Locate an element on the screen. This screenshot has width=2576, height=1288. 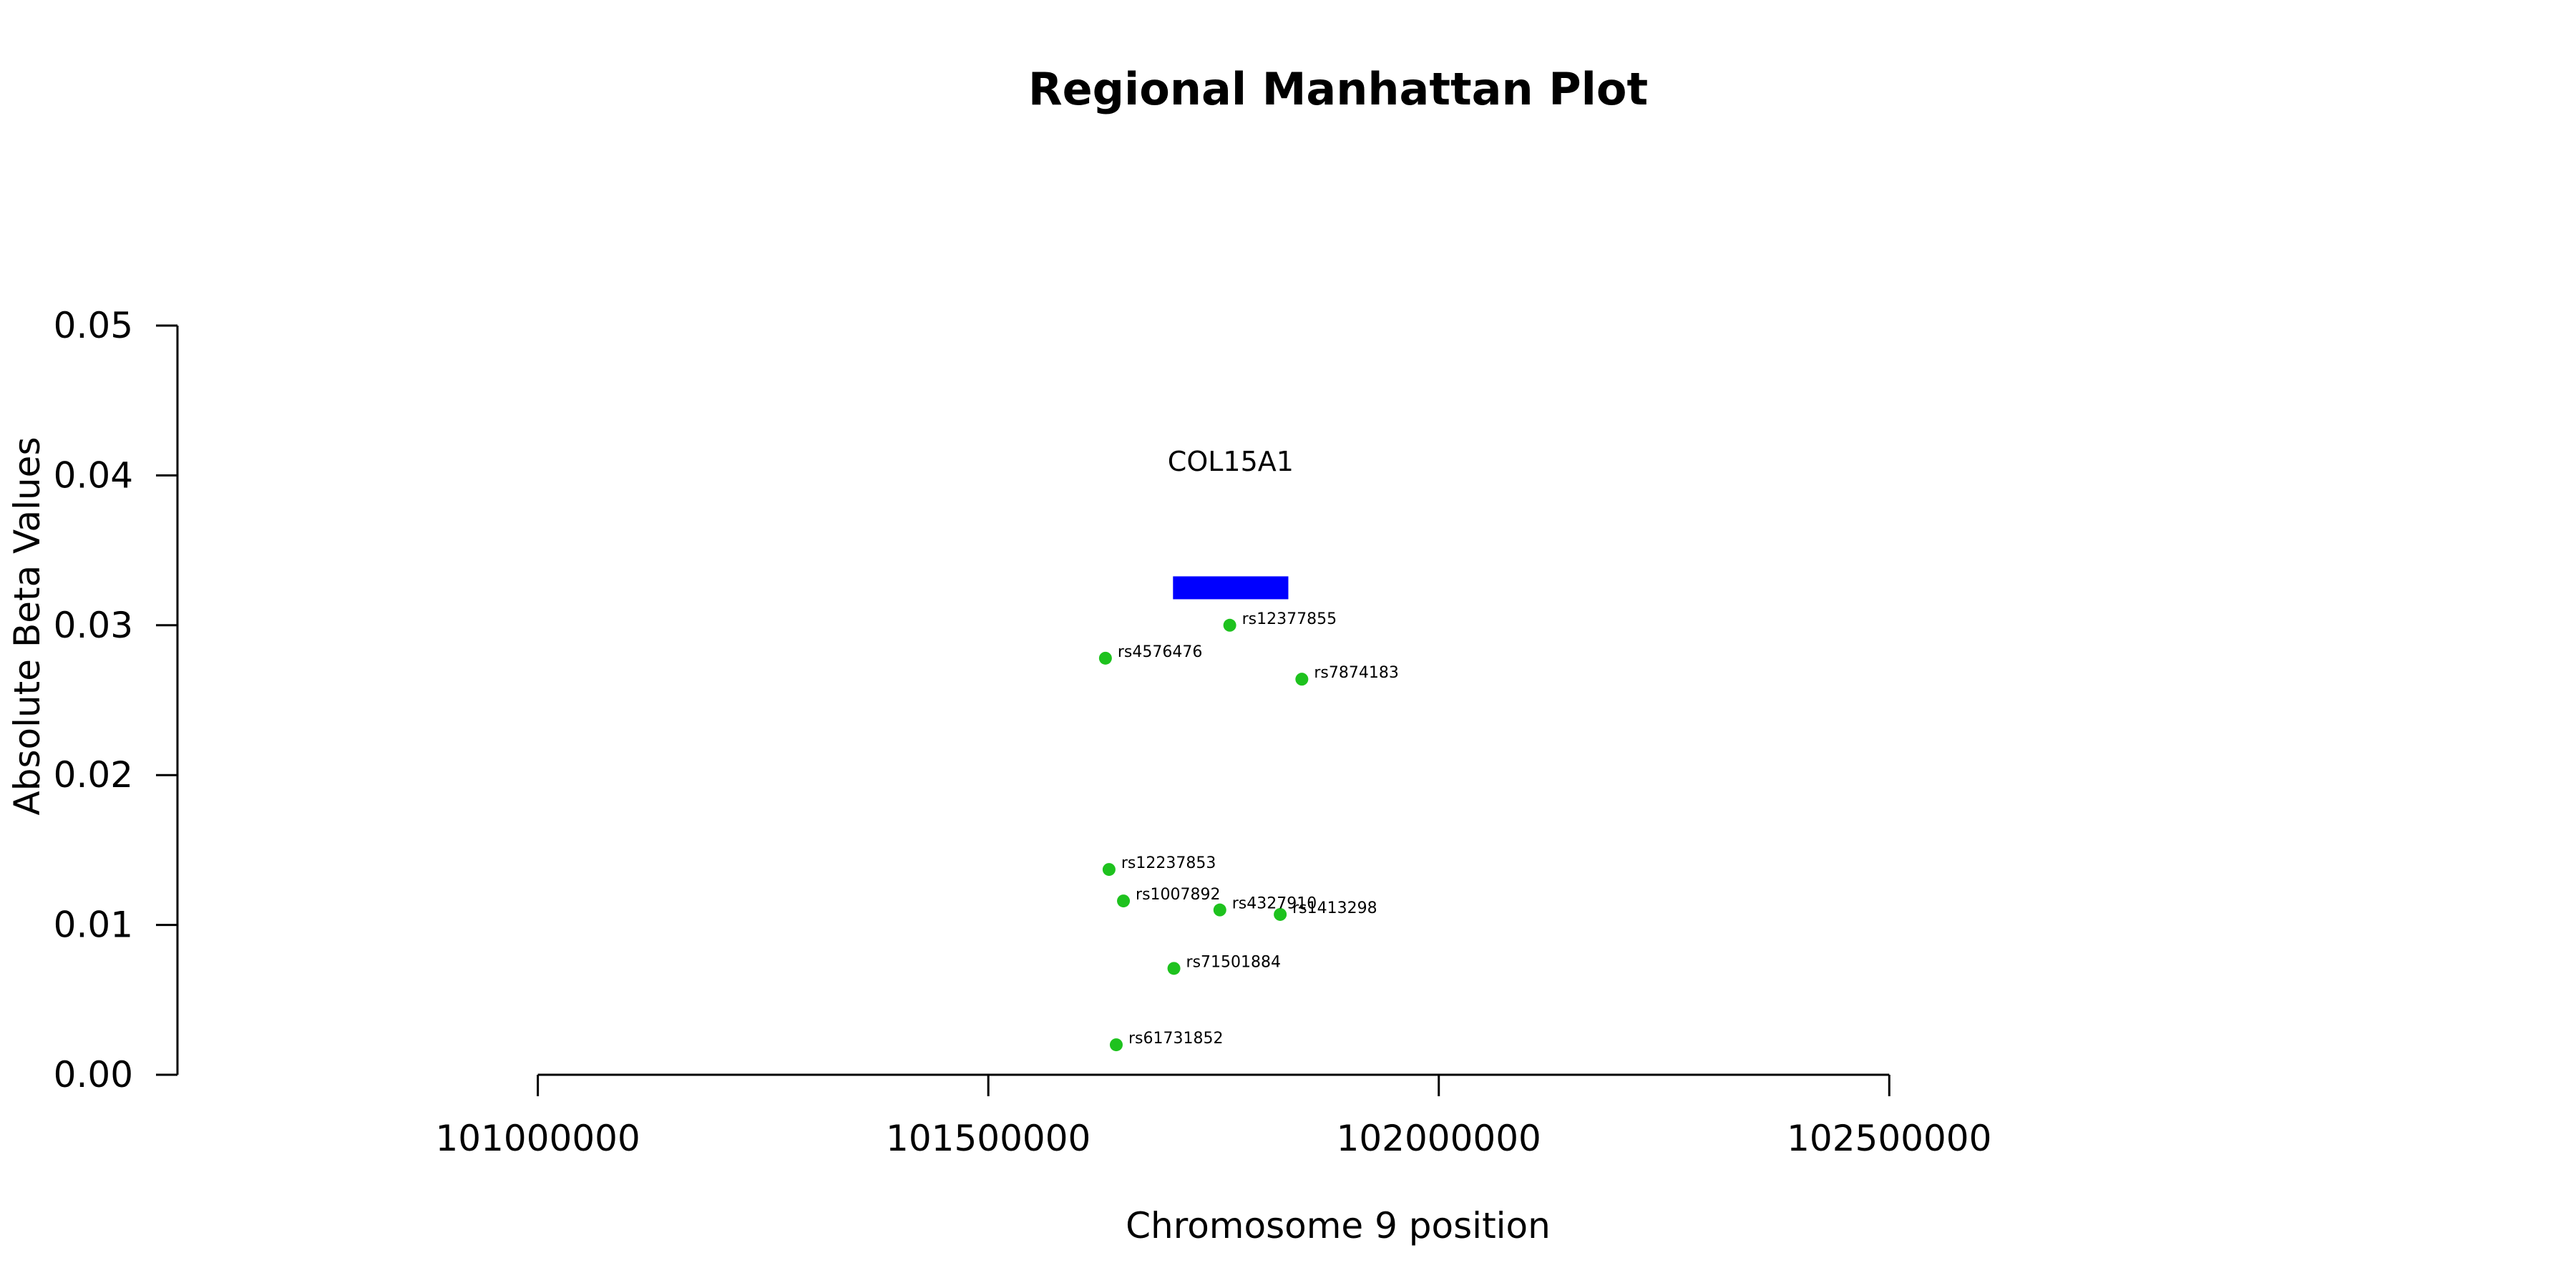
x-tick-label: 101000000 is located at coordinates (537, 1138).